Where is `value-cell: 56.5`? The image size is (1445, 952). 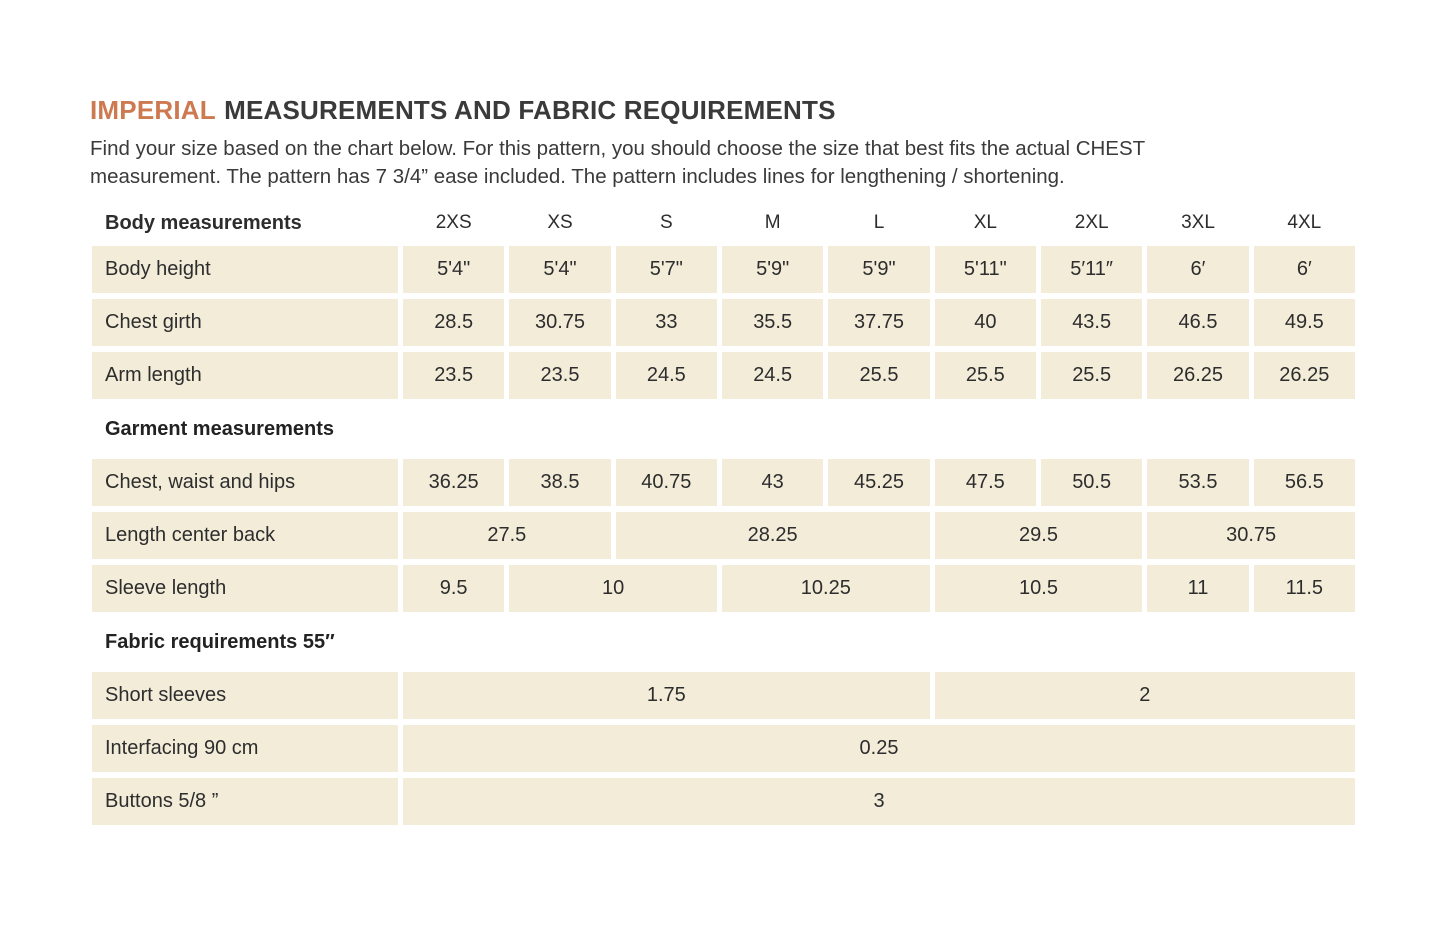 value-cell: 56.5 is located at coordinates (1304, 482).